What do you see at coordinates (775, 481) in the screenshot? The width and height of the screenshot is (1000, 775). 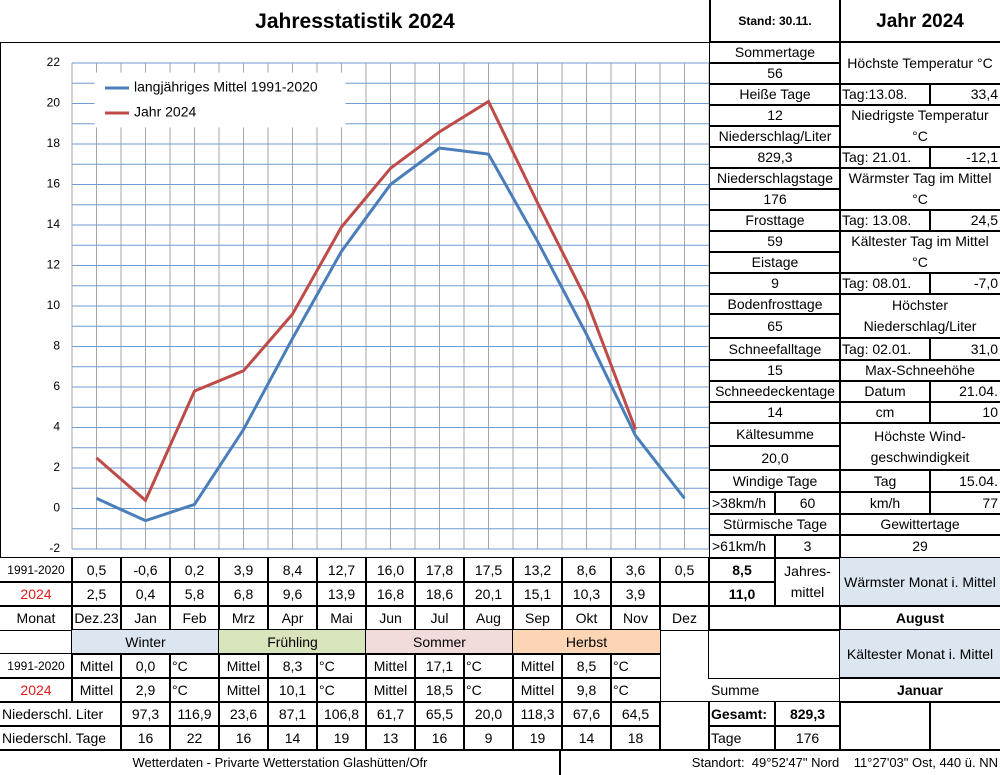 I see `stat-label: Windige Tage` at bounding box center [775, 481].